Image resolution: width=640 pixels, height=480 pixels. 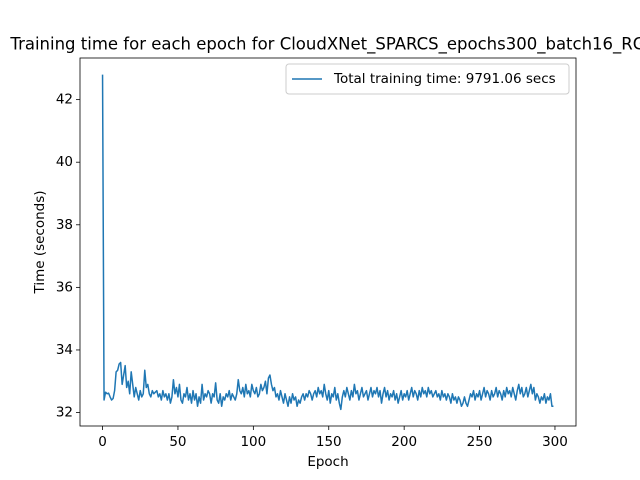 I want to click on x-tick-label: 100, so click(x=253, y=442).